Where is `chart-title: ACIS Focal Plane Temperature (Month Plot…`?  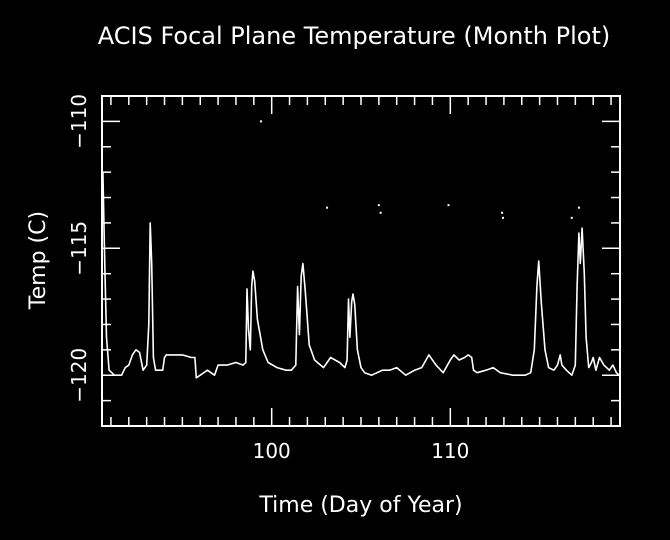
chart-title: ACIS Focal Plane Temperature (Month Plot… is located at coordinates (354, 36).